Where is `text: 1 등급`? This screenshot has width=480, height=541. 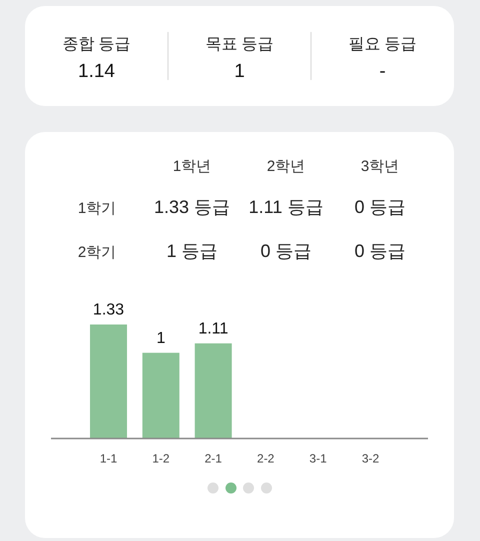 text: 1 등급 is located at coordinates (192, 251).